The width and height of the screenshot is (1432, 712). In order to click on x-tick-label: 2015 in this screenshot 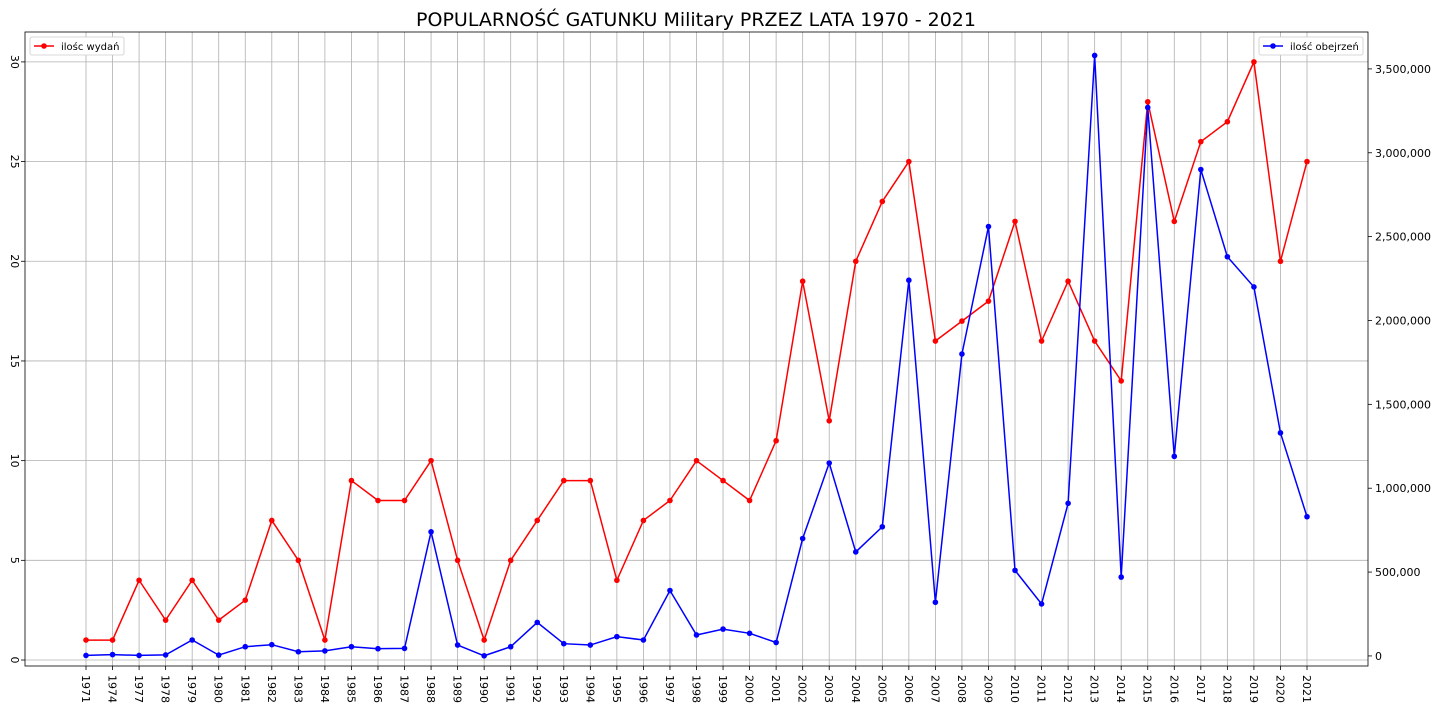, I will do `click(1147, 689)`.